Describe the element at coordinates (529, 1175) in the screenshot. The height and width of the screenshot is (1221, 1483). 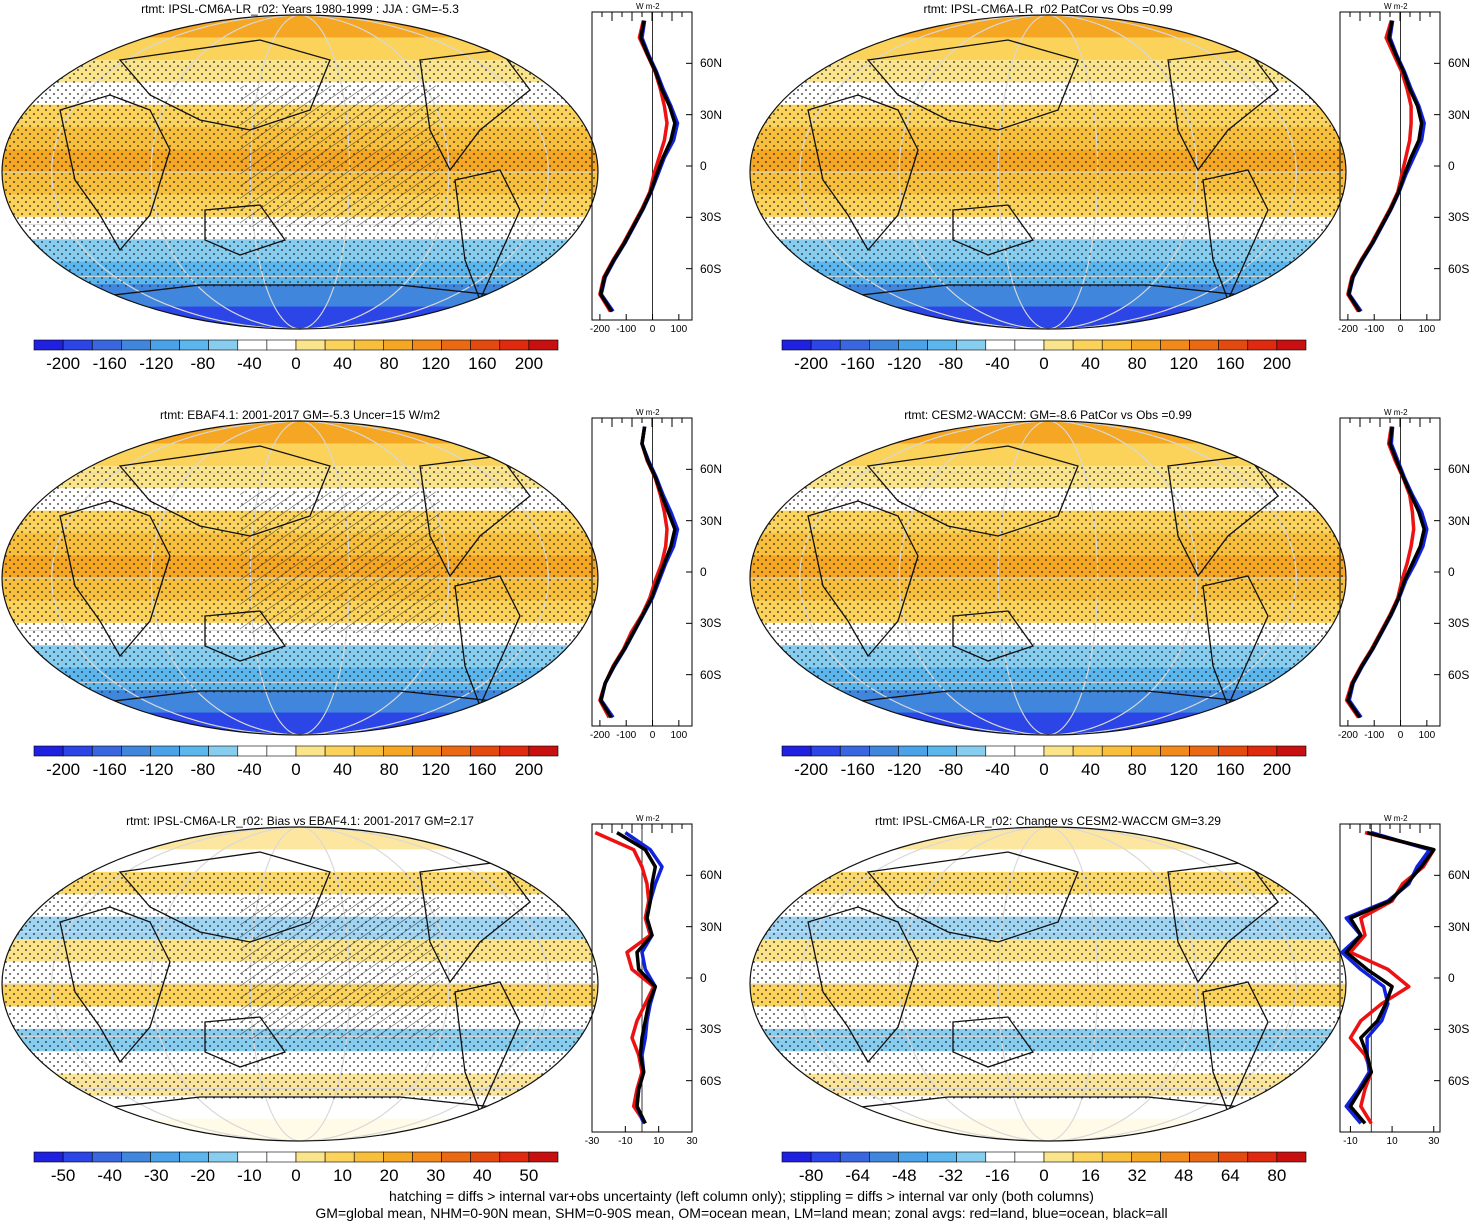
I see `colorbar-tick-label: 50` at that location.